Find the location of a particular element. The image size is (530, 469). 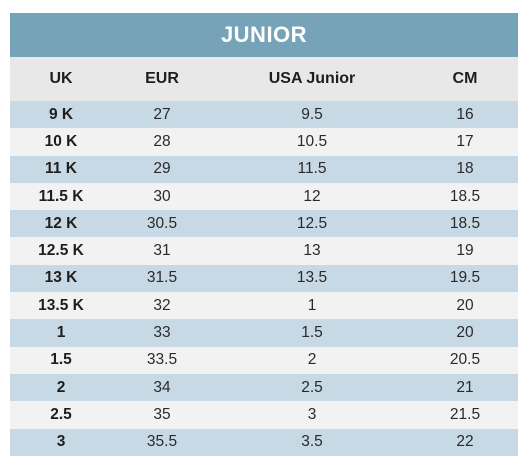

cell-eur: 29 is located at coordinates (162, 169).